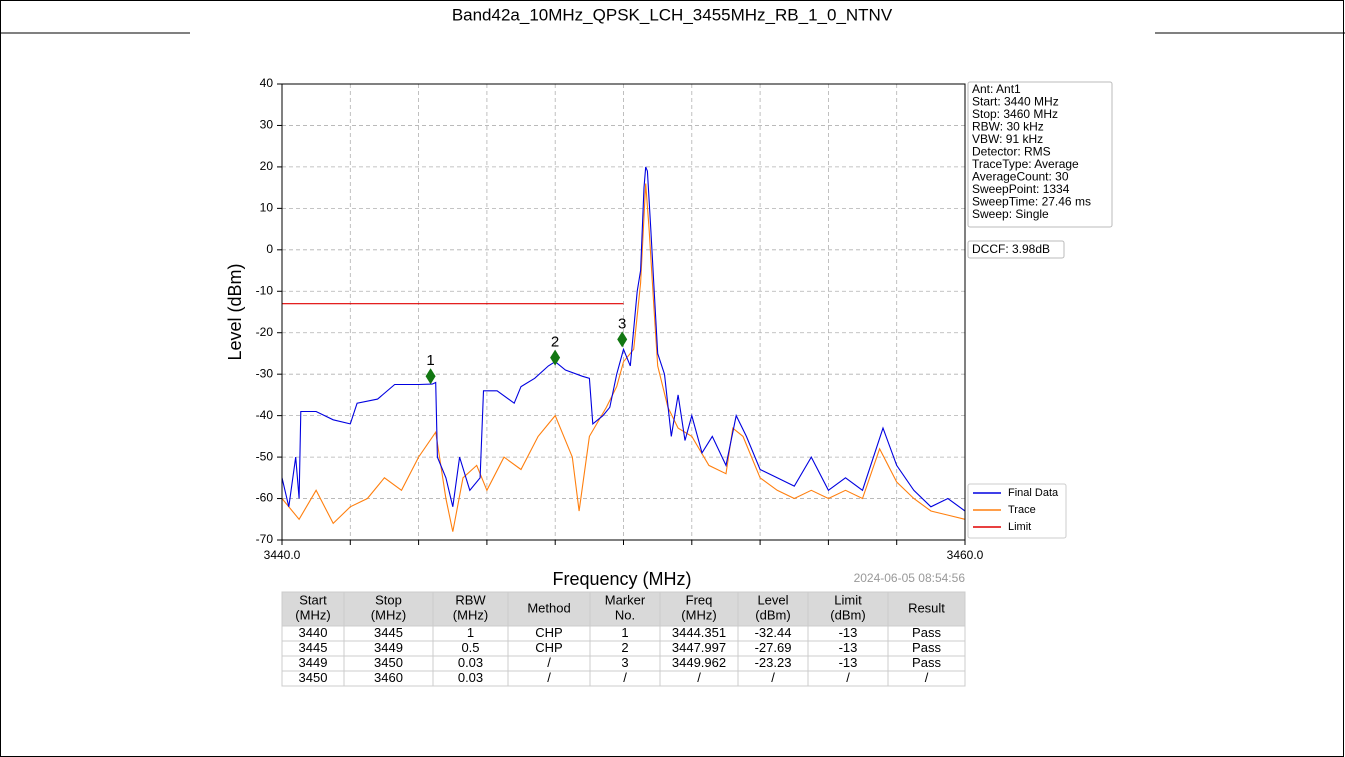 Image resolution: width=1345 pixels, height=757 pixels. I want to click on info-box, so click(1040, 154).